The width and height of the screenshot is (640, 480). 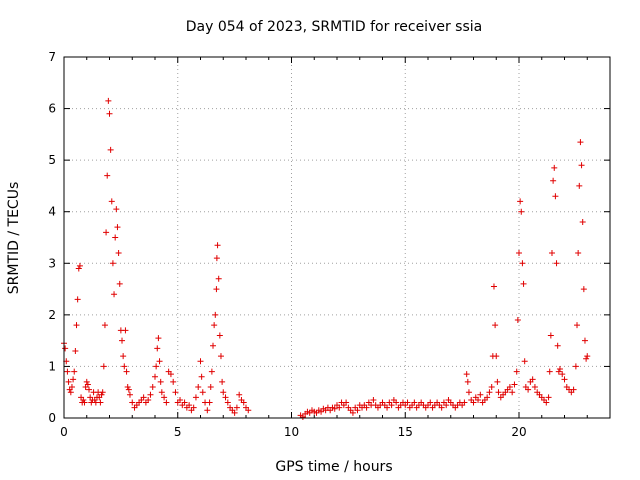 What do you see at coordinates (52, 366) in the screenshot?
I see `y-tick-label: 1` at bounding box center [52, 366].